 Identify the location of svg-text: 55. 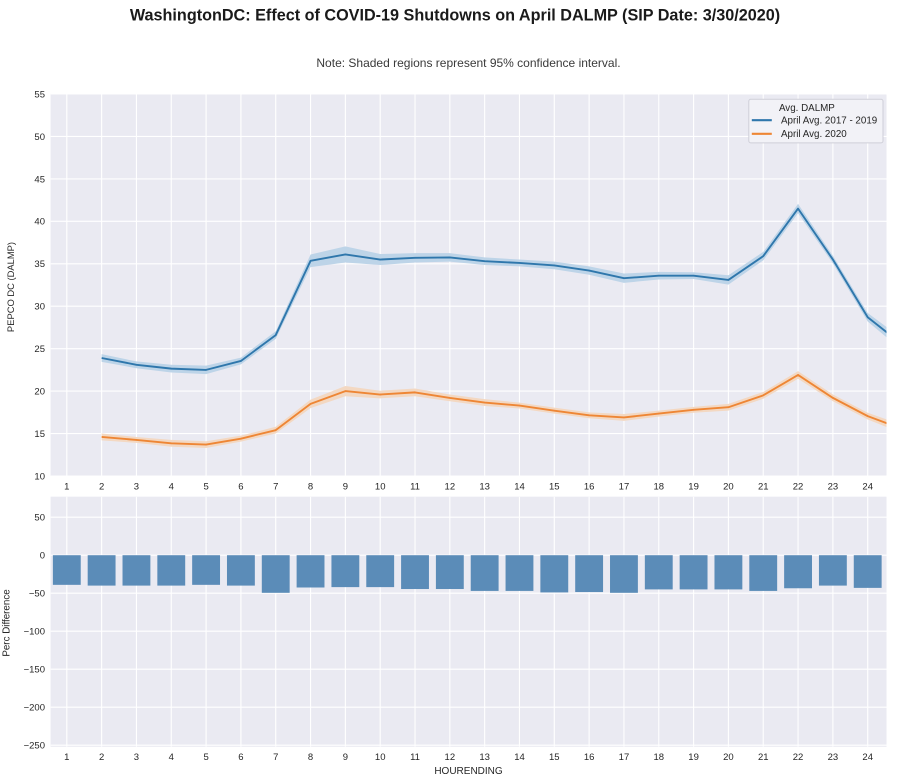
(39, 94).